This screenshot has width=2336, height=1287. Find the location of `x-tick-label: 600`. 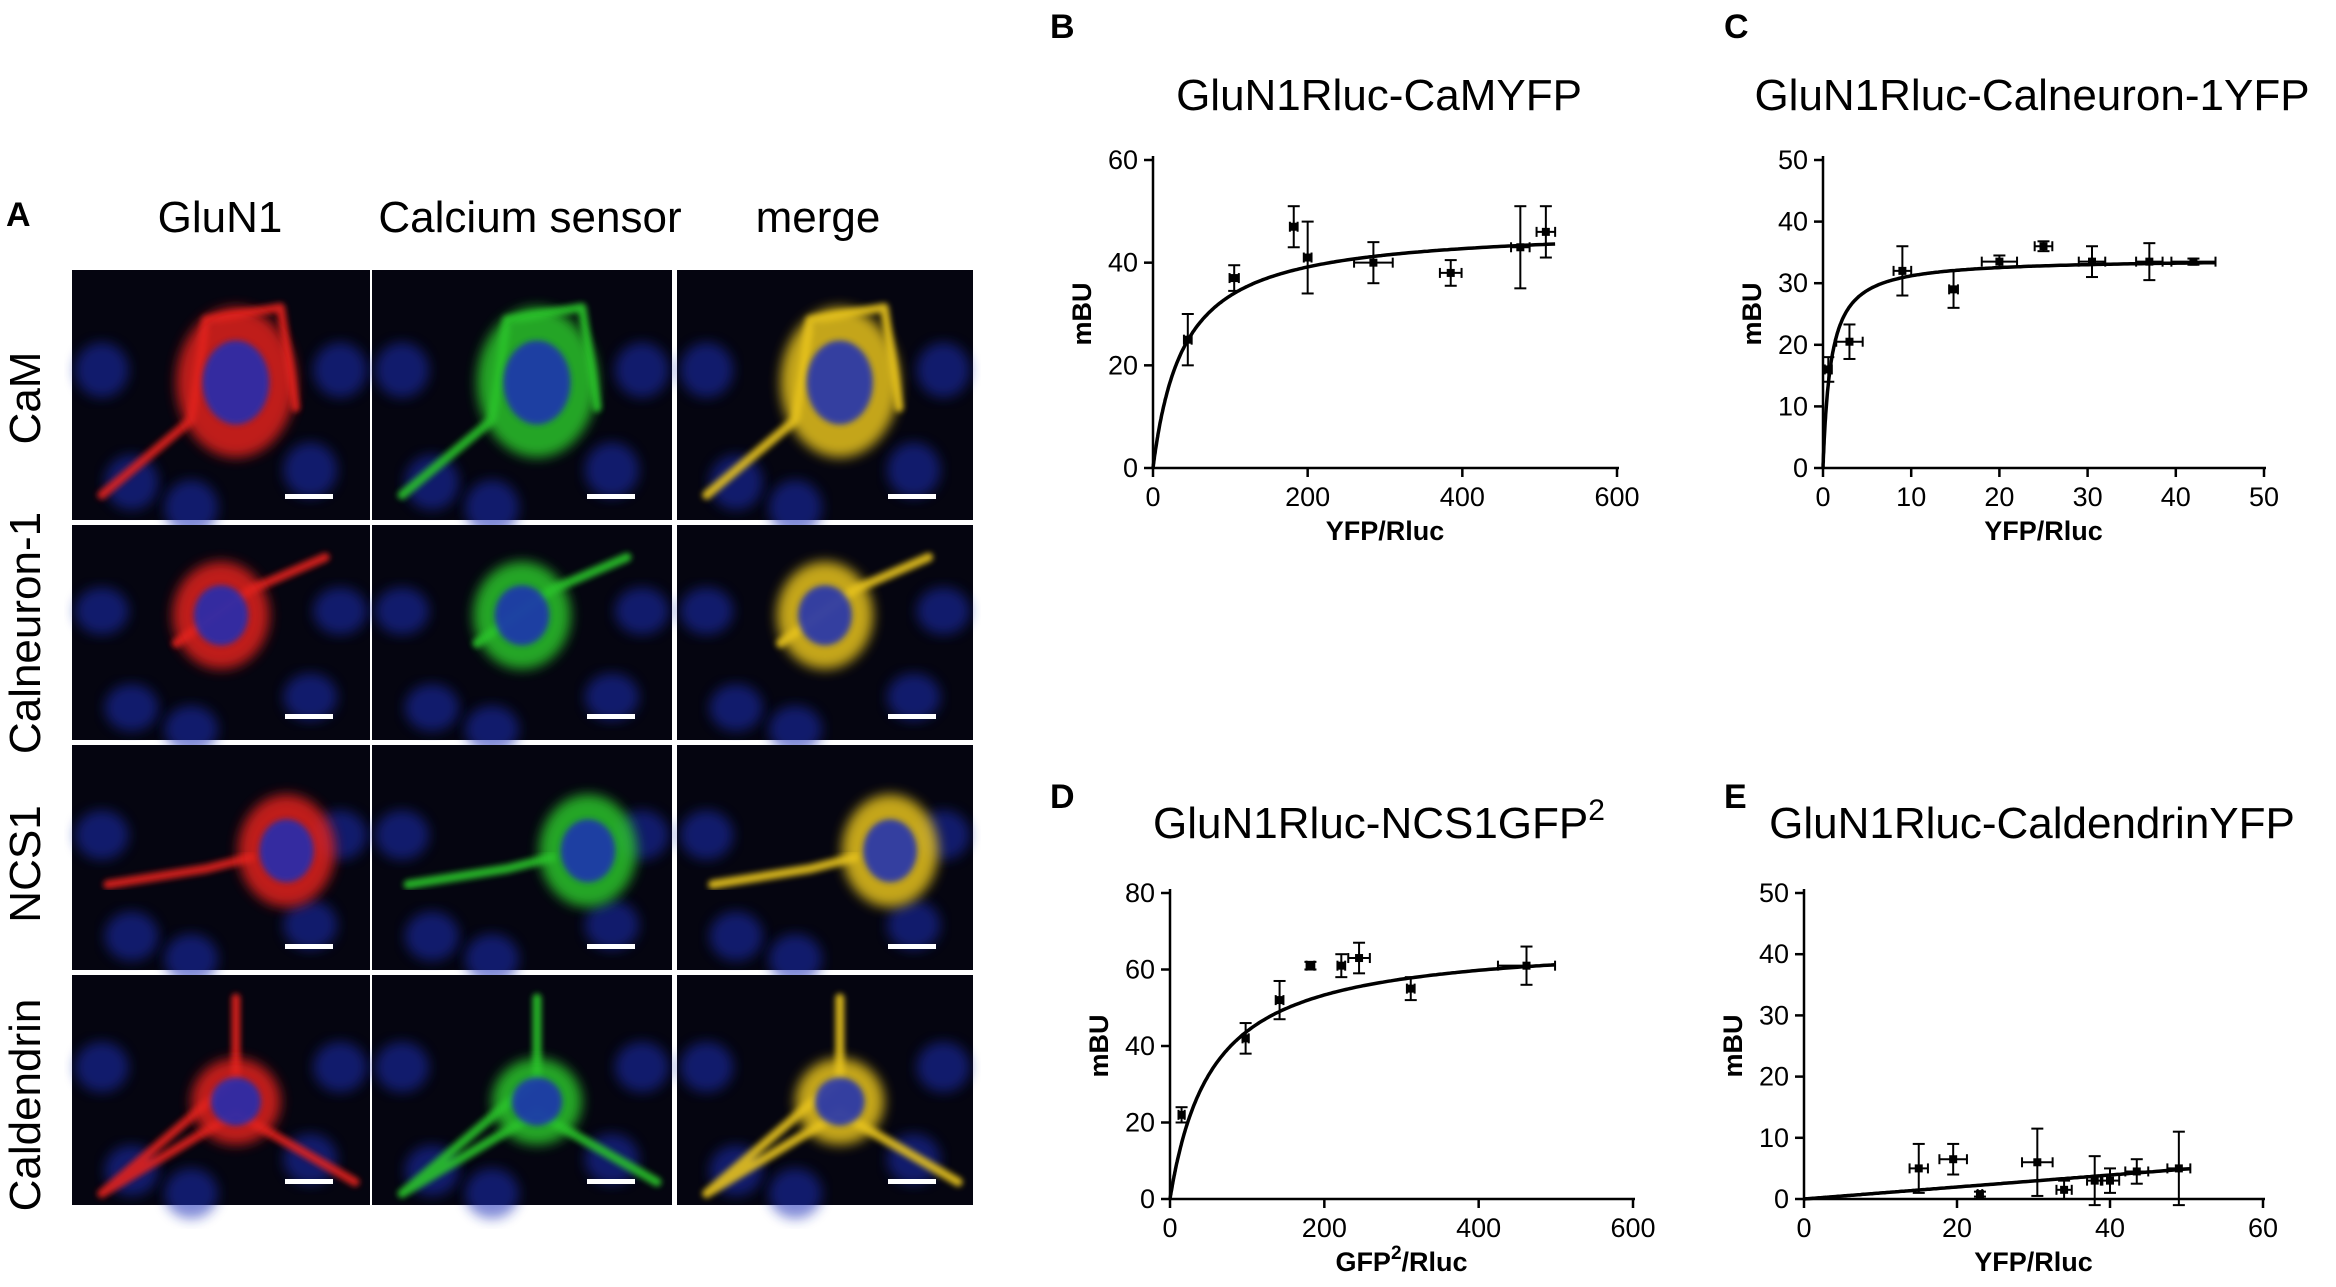

x-tick-label: 600 is located at coordinates (1632, 1228).